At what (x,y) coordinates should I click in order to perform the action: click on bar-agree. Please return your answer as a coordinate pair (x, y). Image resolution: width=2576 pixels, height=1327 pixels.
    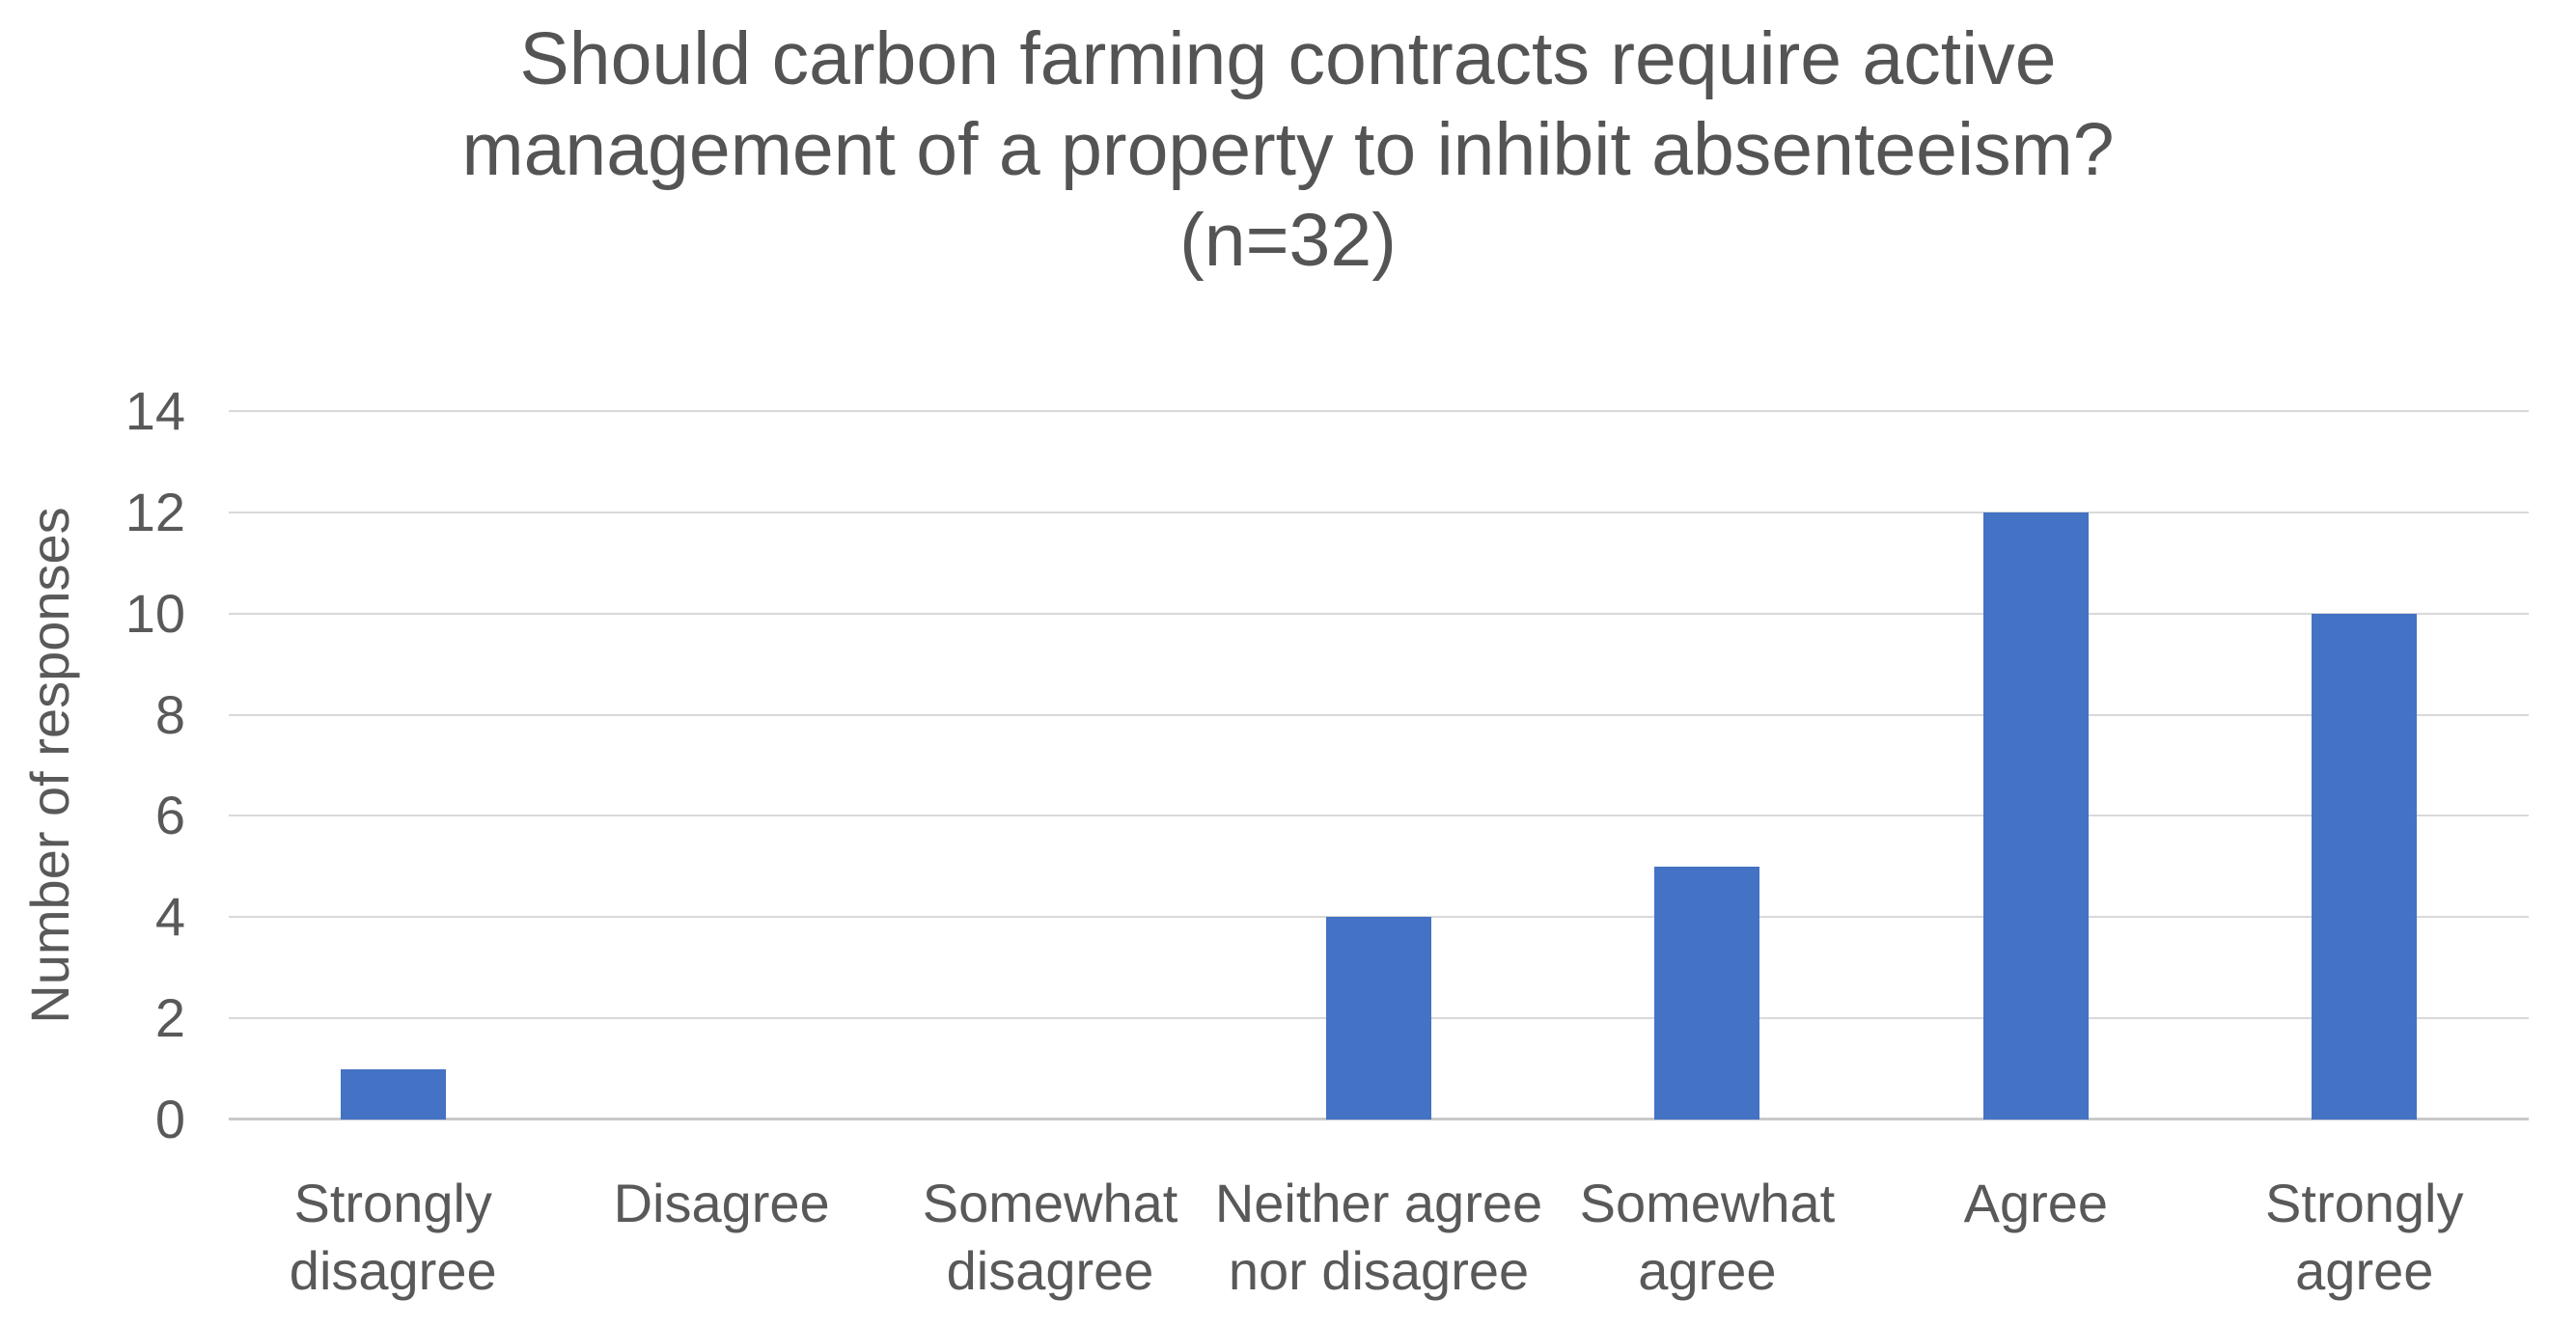
    Looking at the image, I should click on (2035, 815).